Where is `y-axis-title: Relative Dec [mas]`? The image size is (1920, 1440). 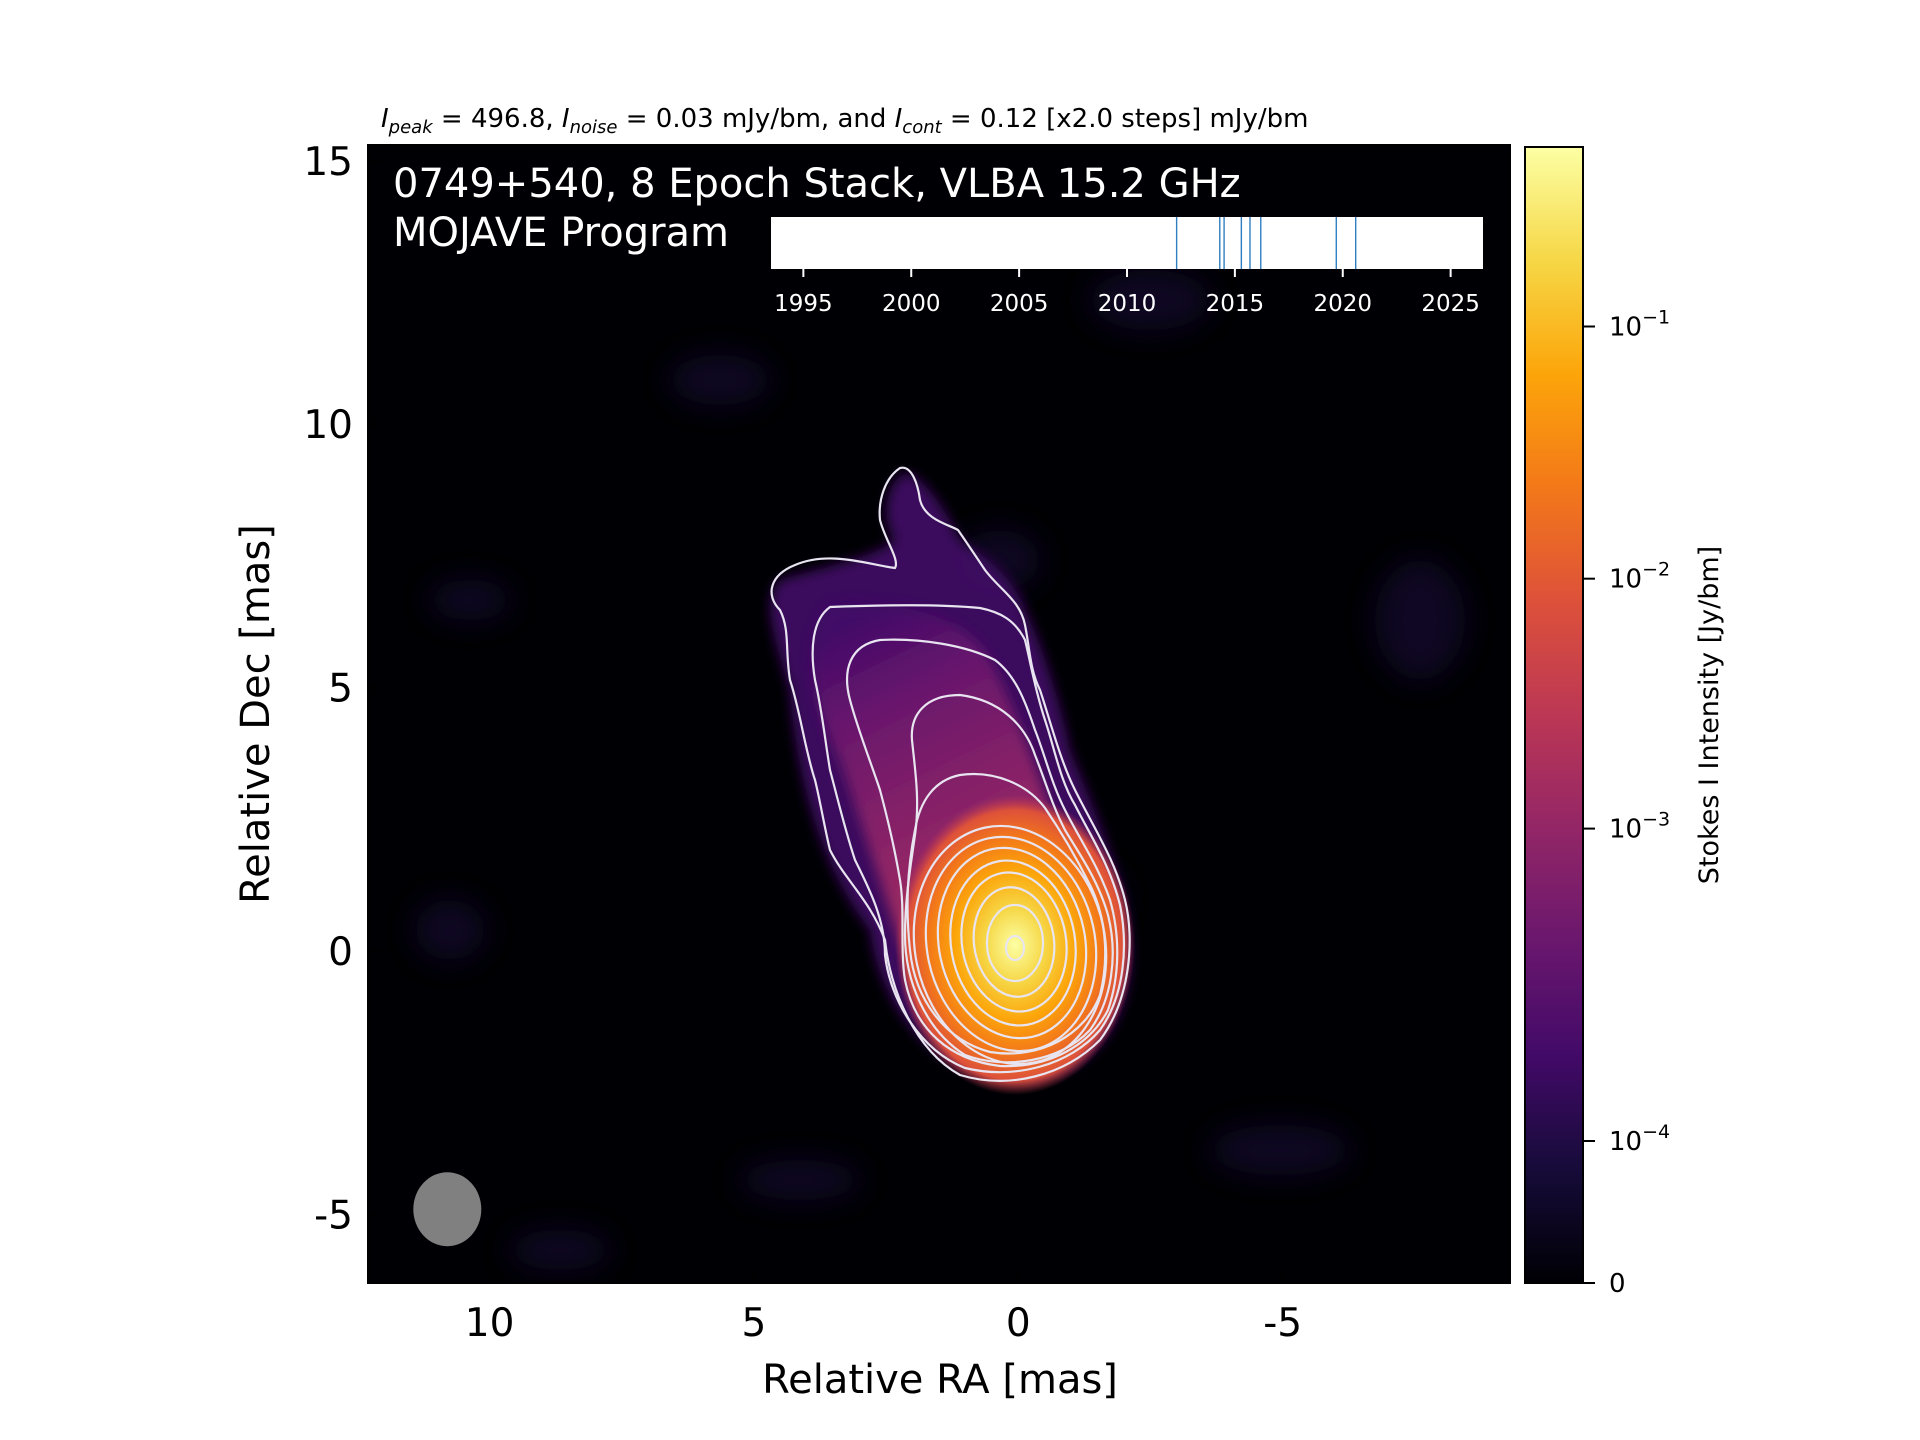
y-axis-title: Relative Dec [mas] is located at coordinates (256, 714).